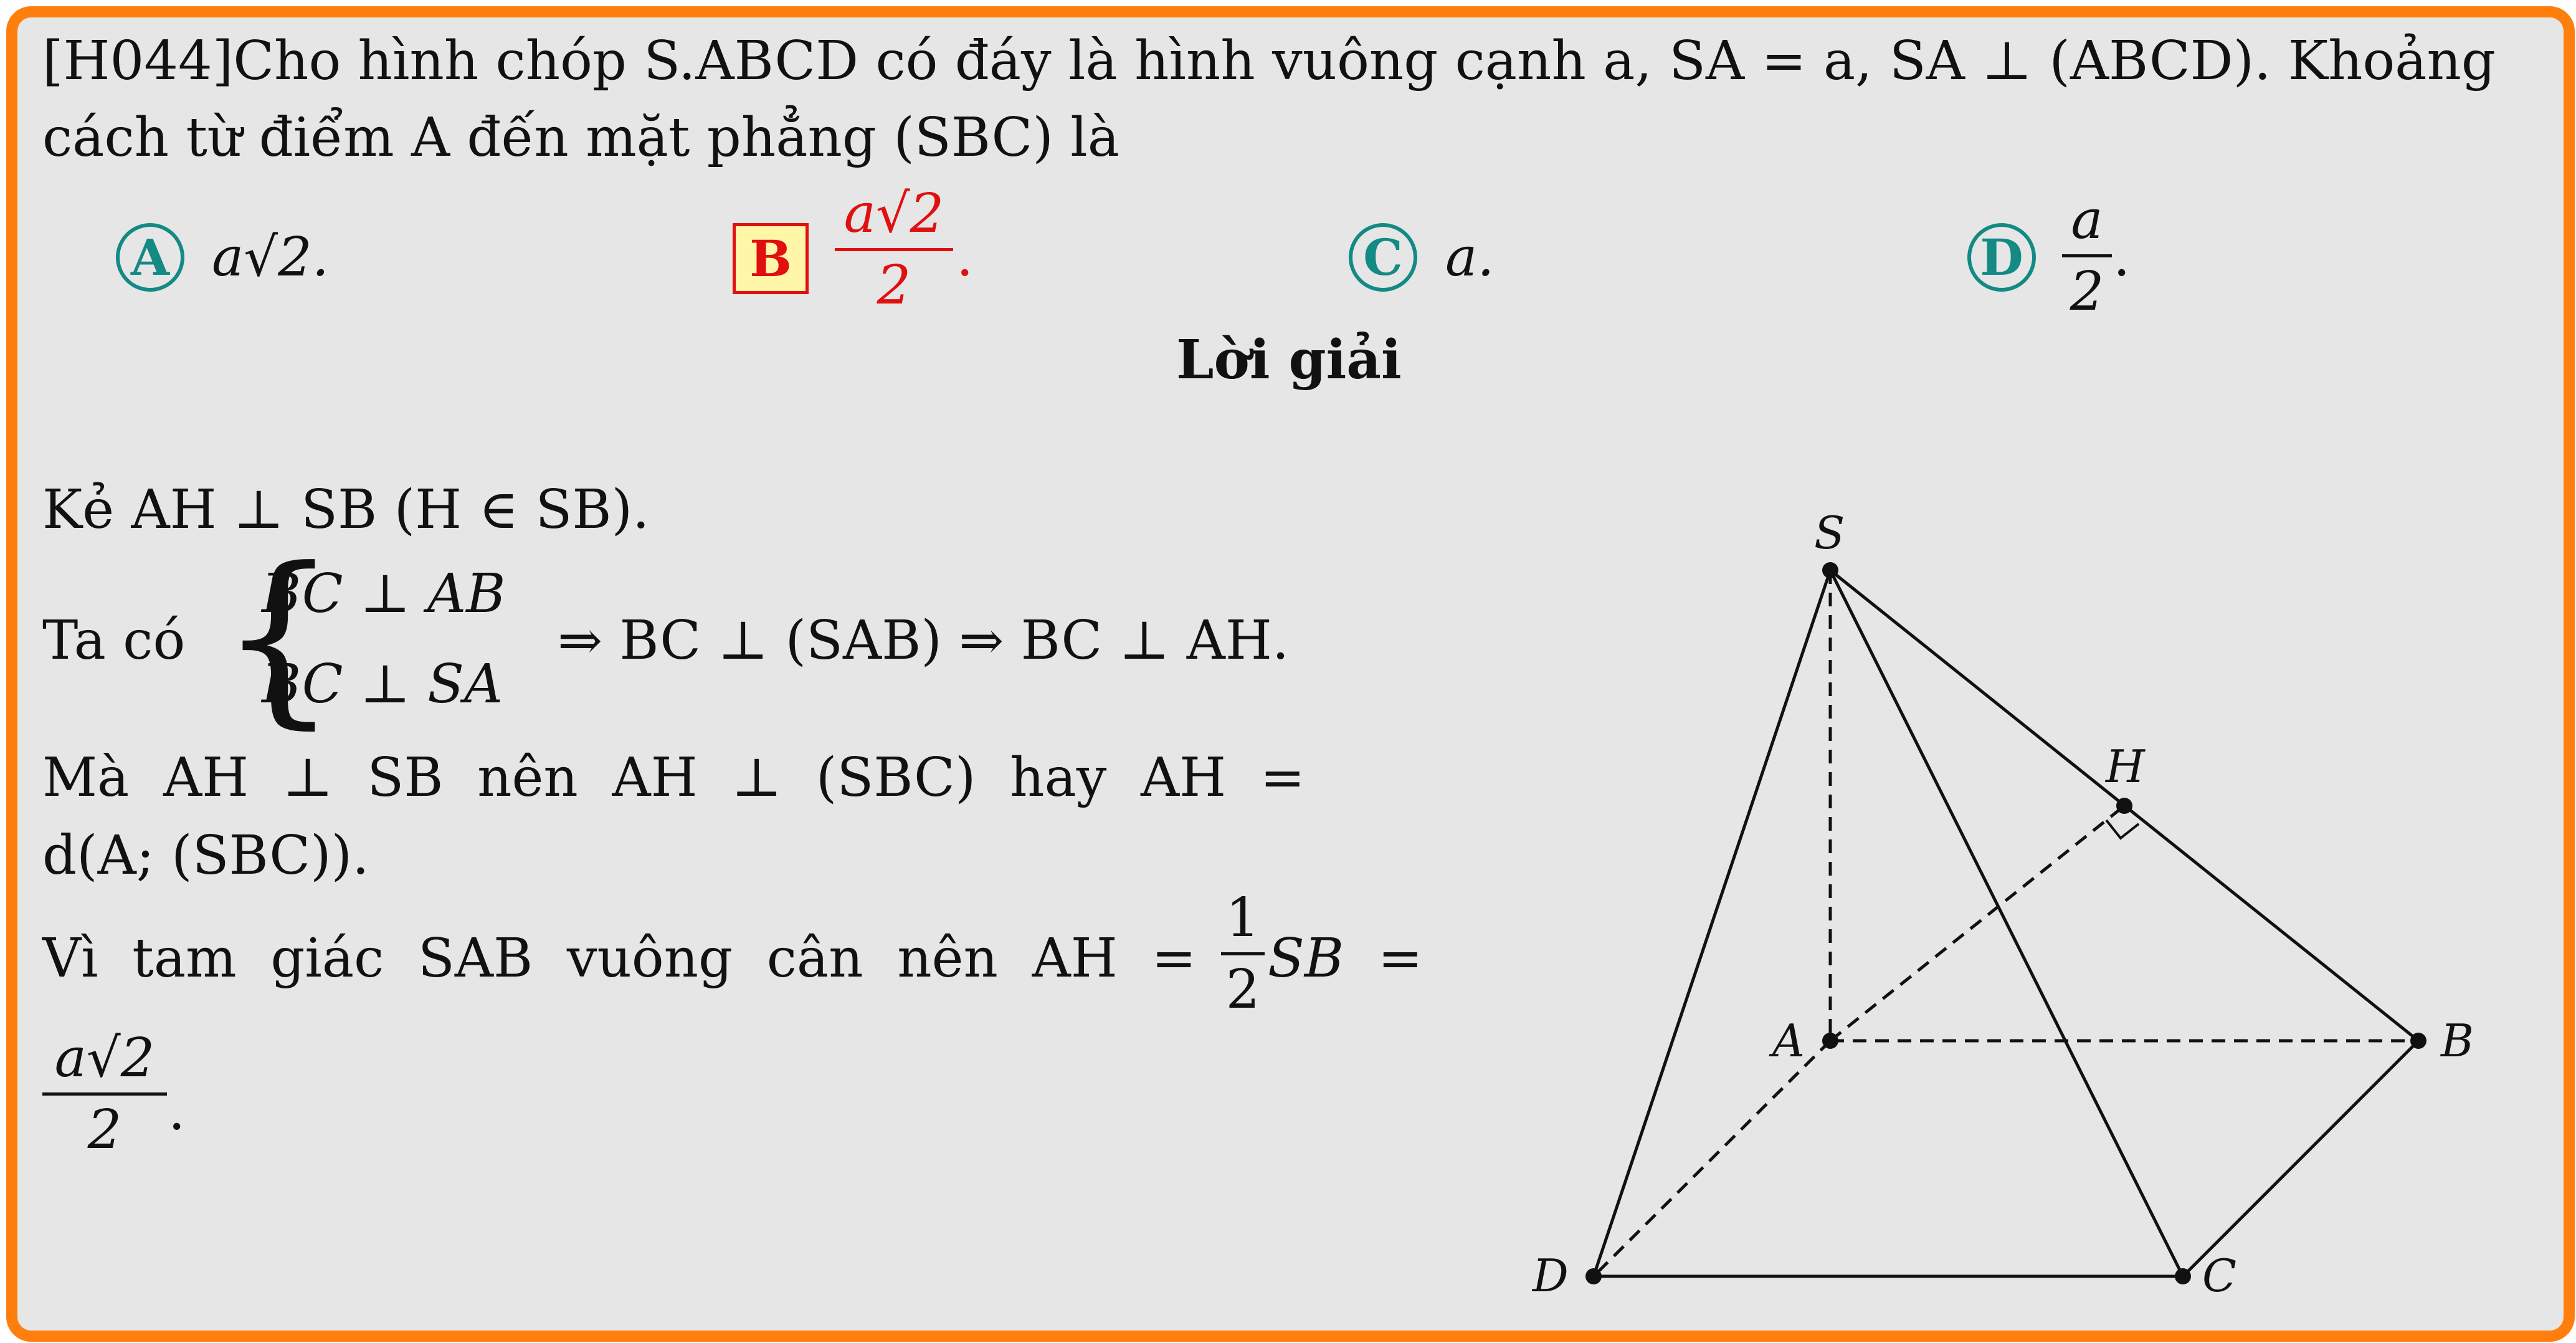 The height and width of the screenshot is (1343, 2576). I want to click on option-a-badge: A, so click(150, 257).